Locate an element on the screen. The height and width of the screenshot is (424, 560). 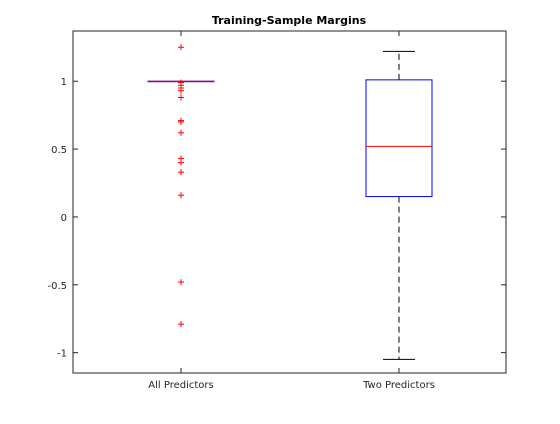
y-tick-label: -1 is located at coordinates (62, 354).